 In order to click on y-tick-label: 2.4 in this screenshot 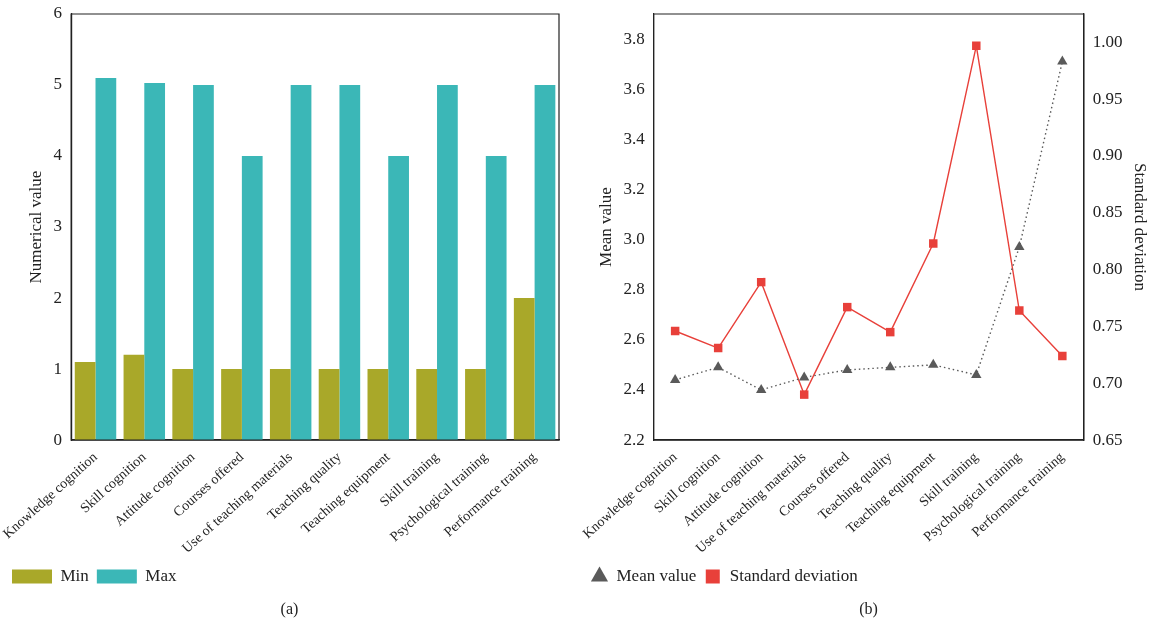, I will do `click(634, 389)`.